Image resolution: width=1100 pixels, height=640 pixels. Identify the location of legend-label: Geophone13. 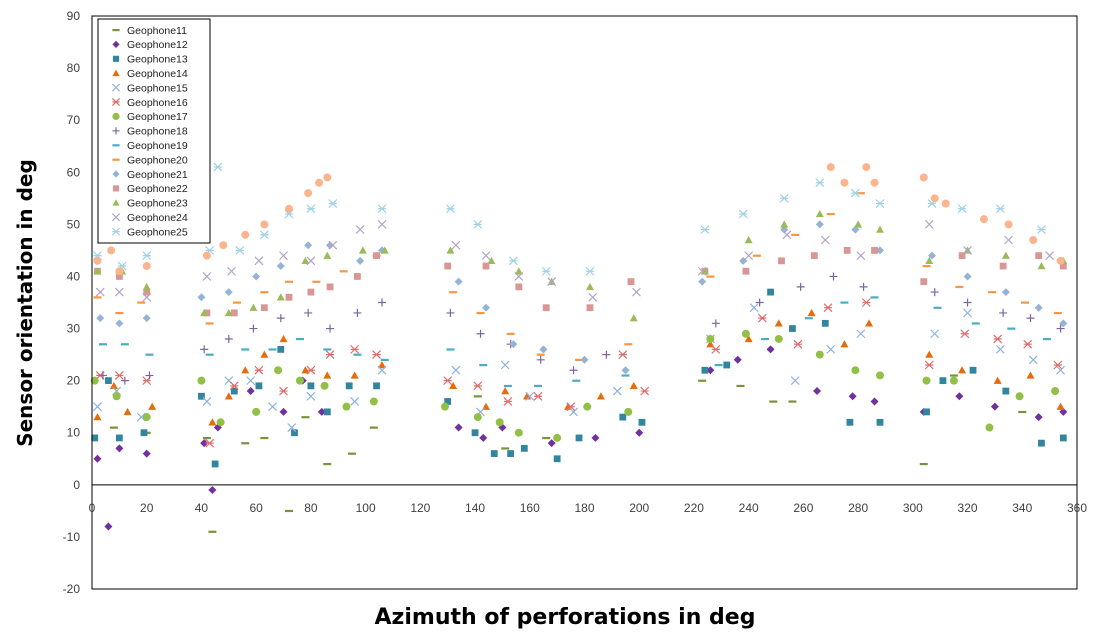
(157, 60).